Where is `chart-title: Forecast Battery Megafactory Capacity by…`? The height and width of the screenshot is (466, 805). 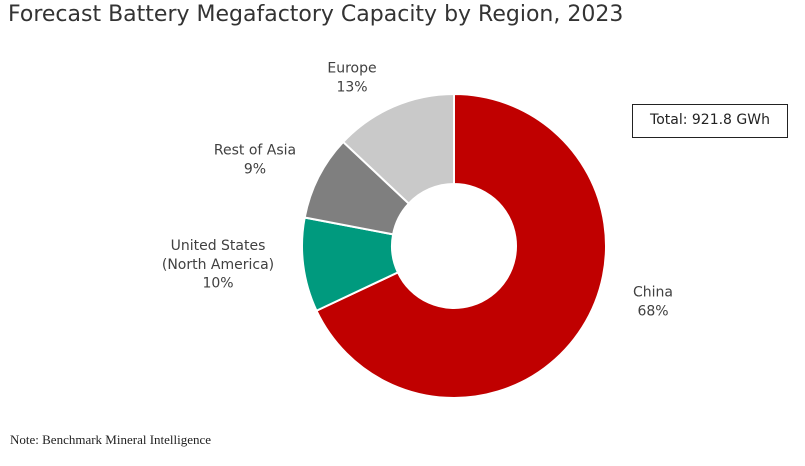 chart-title: Forecast Battery Megafactory Capacity by… is located at coordinates (316, 14).